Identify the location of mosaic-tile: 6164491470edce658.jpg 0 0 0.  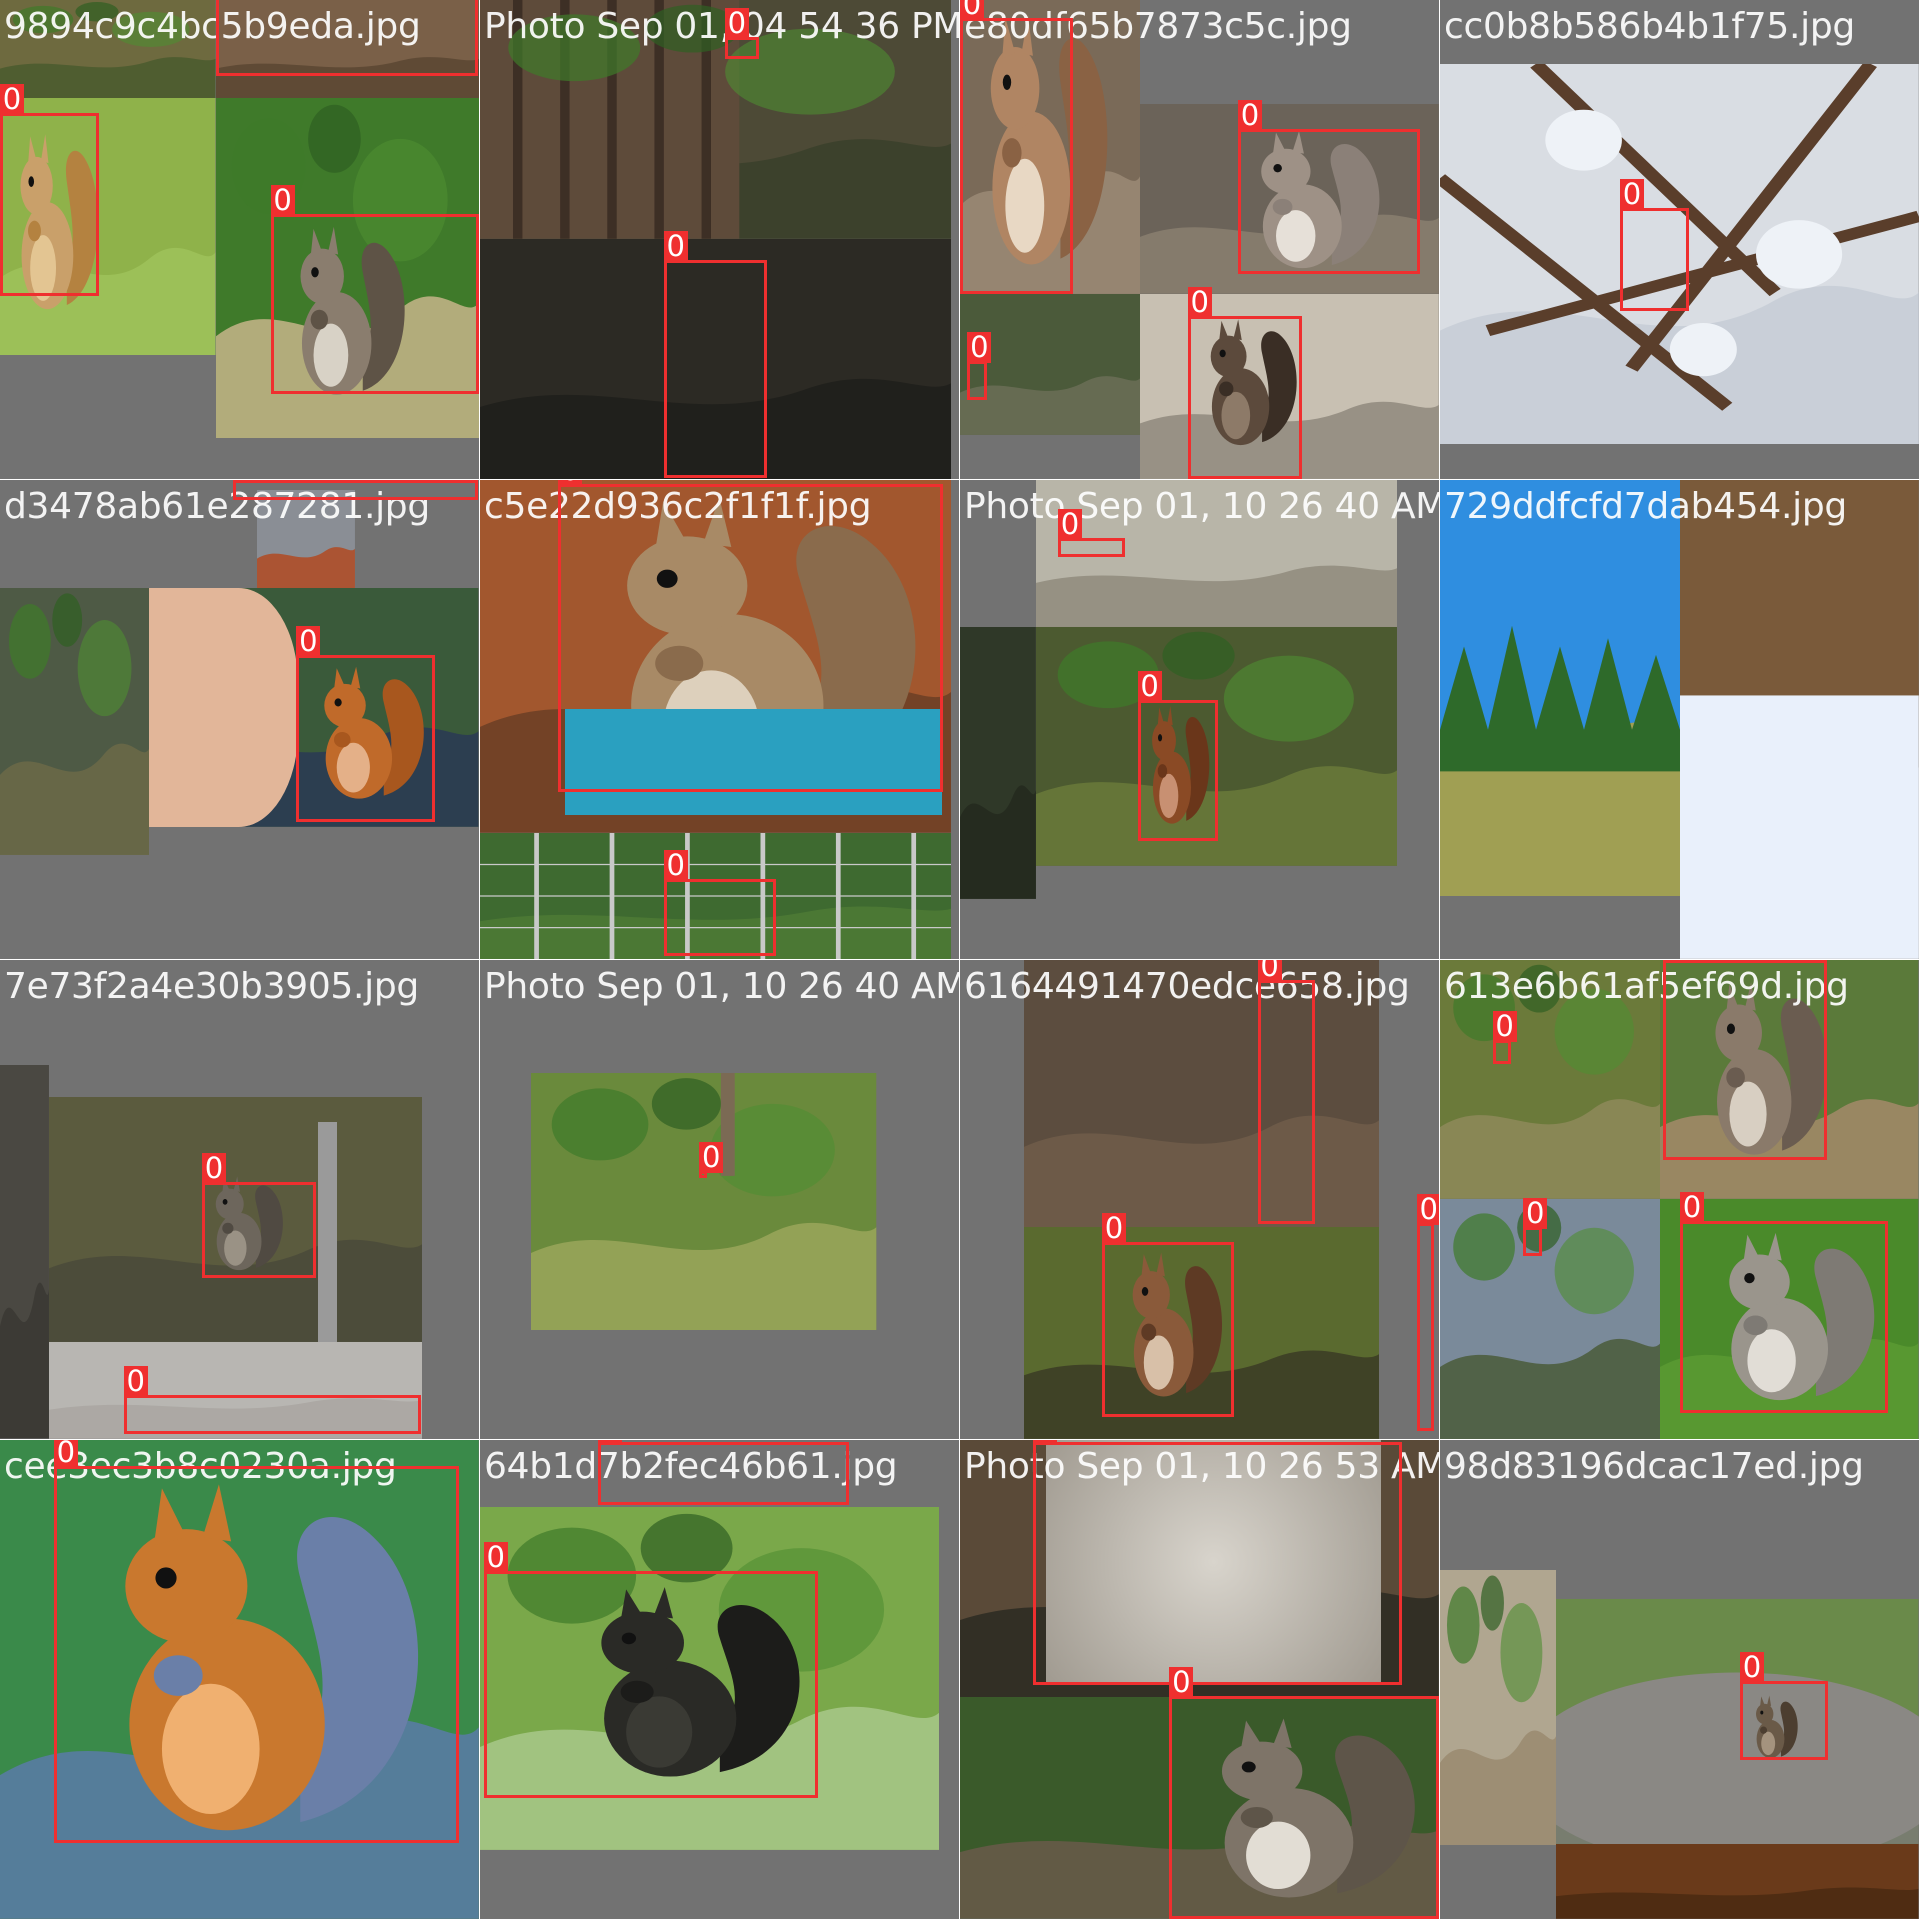
(1199, 1199).